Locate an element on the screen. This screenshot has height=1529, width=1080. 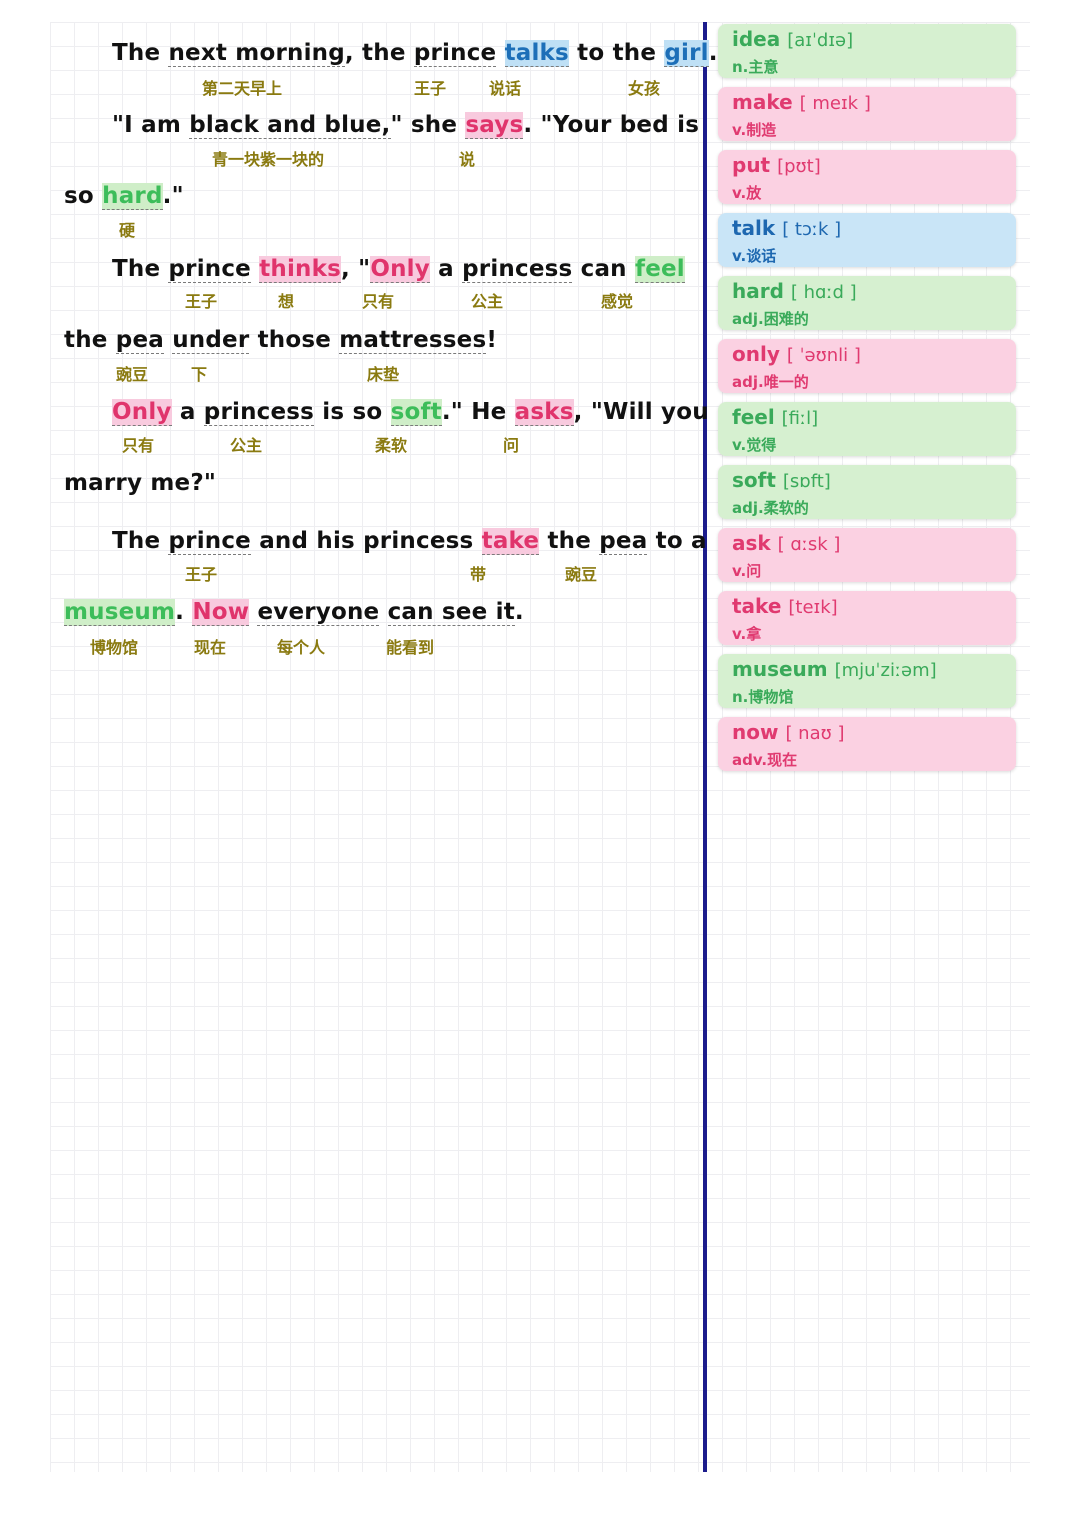
word: marry me?" is located at coordinates (140, 483).